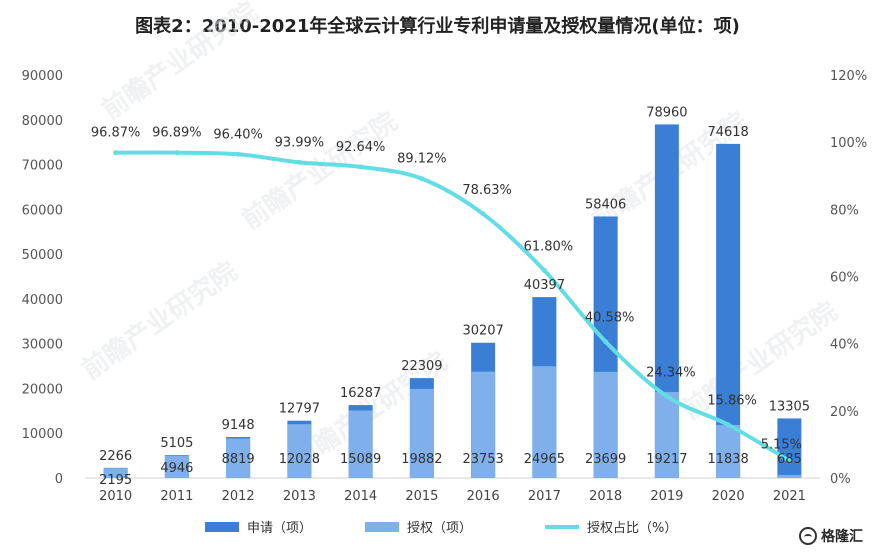 Image resolution: width=875 pixels, height=556 pixels. I want to click on data-label-application: 9148, so click(238, 425).